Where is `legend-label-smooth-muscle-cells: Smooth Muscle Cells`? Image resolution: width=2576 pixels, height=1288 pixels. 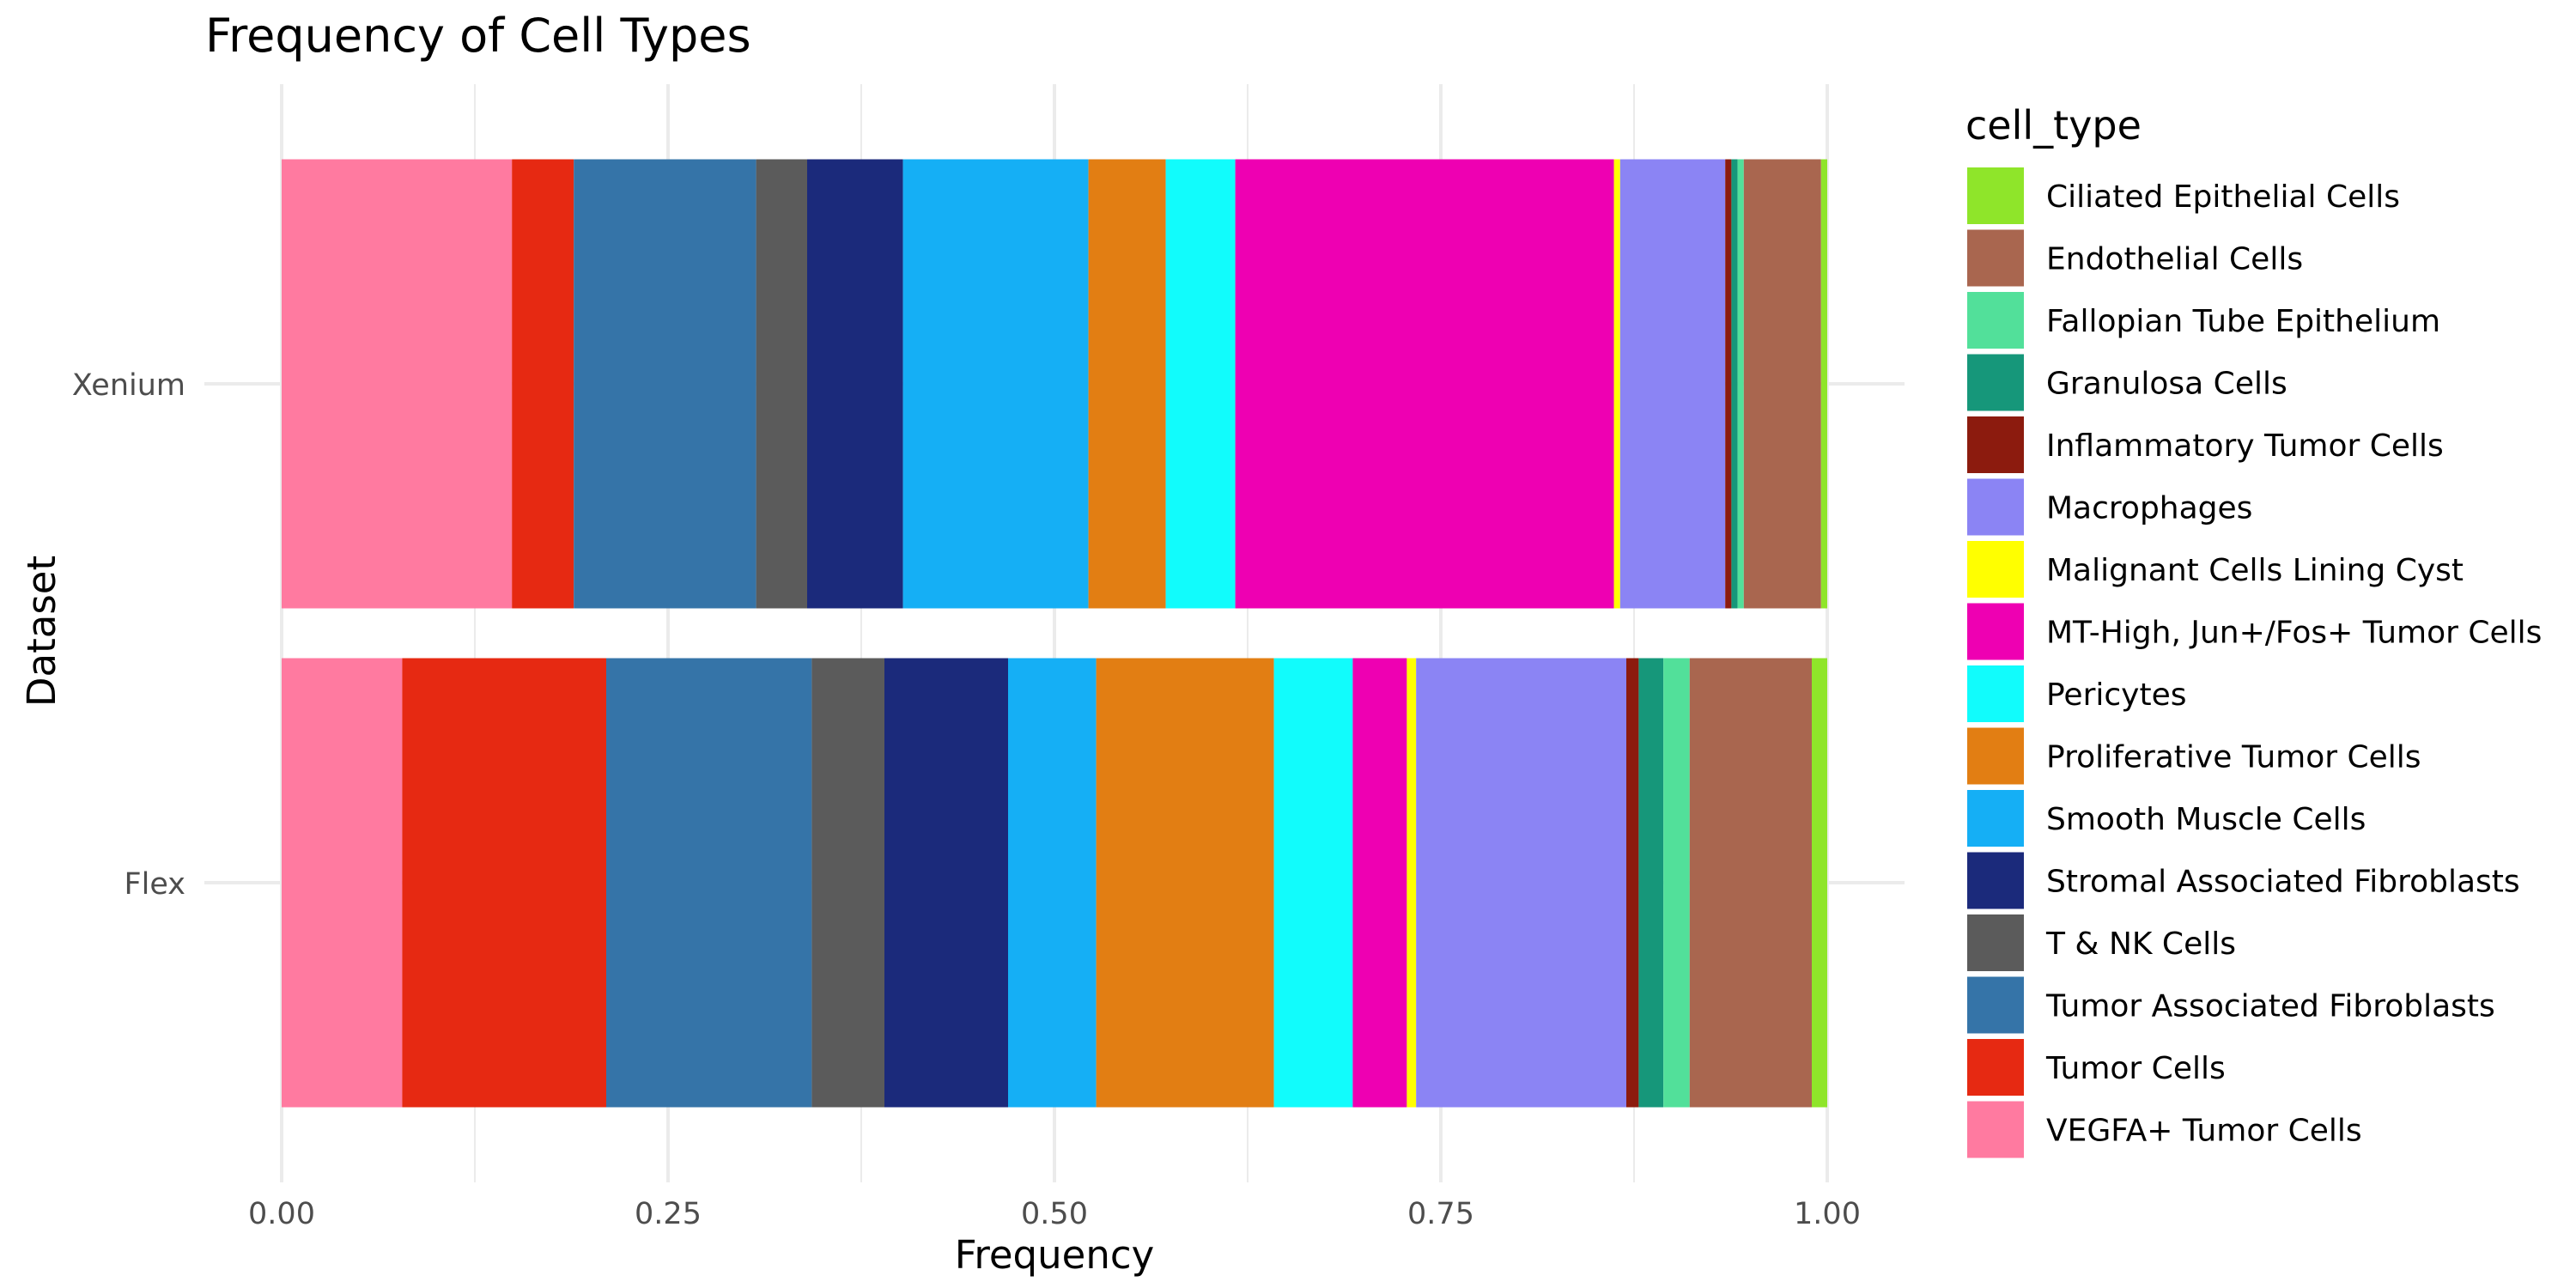
legend-label-smooth-muscle-cells: Smooth Muscle Cells is located at coordinates (2206, 819).